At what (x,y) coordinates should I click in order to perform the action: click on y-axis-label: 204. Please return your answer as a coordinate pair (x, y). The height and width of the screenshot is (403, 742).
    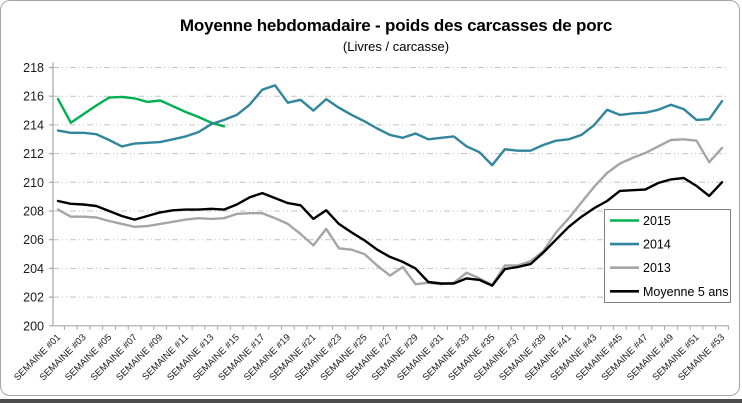
    Looking at the image, I should click on (33, 269).